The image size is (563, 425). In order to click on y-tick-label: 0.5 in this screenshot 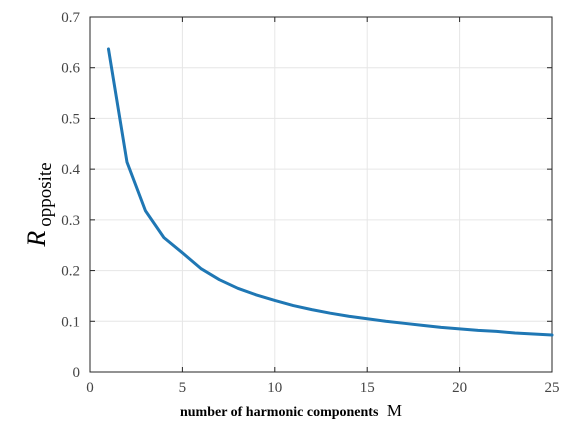, I will do `click(70, 119)`.